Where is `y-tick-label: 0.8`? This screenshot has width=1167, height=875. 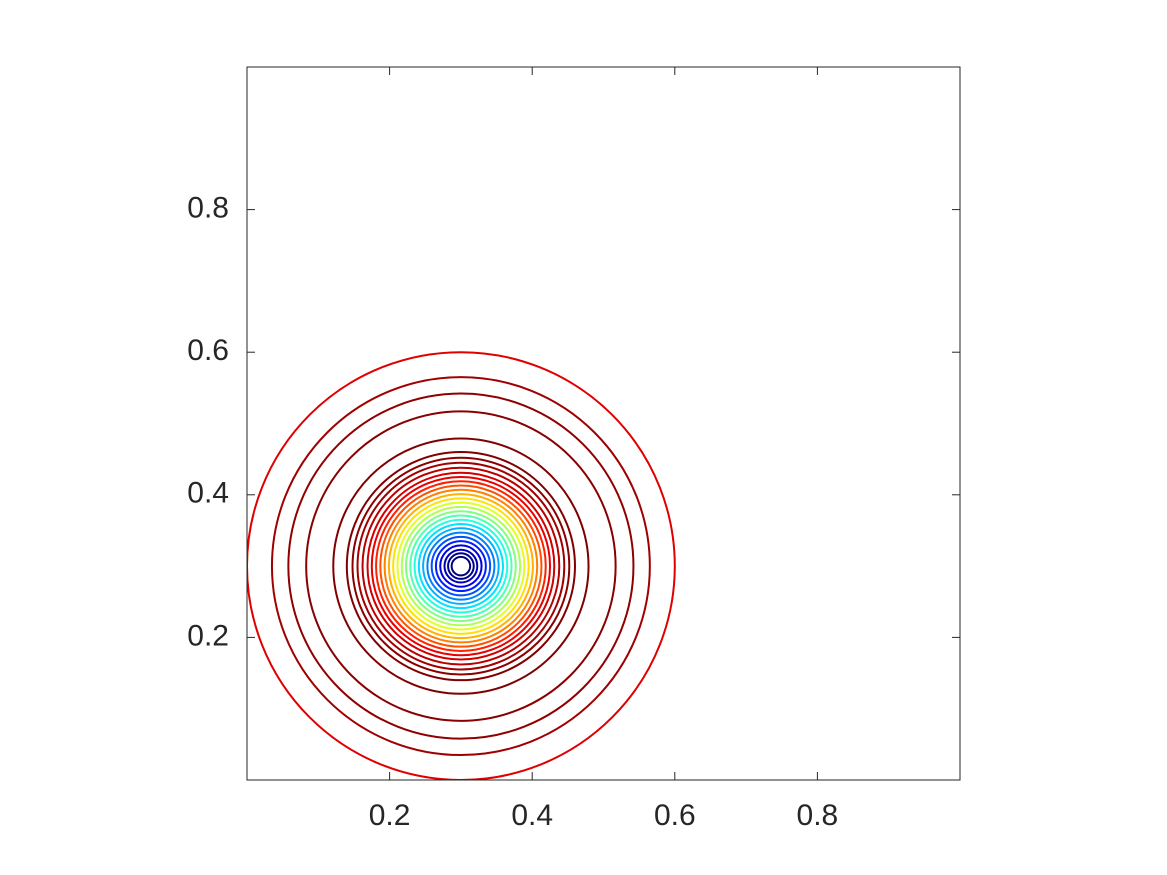 y-tick-label: 0.8 is located at coordinates (208, 208).